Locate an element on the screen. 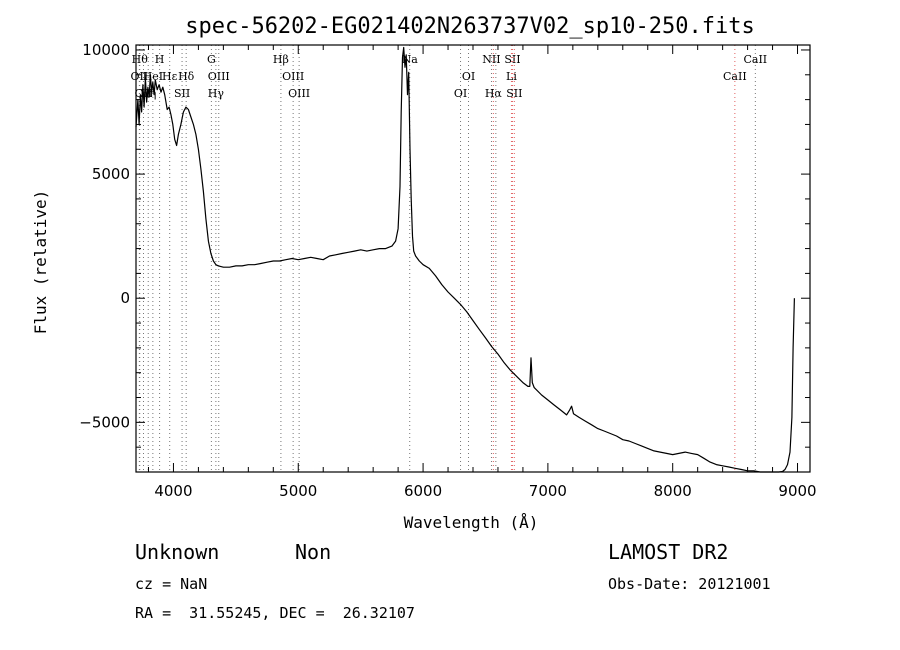 The image size is (900, 650). y-tick-label: 0 is located at coordinates (125, 298).